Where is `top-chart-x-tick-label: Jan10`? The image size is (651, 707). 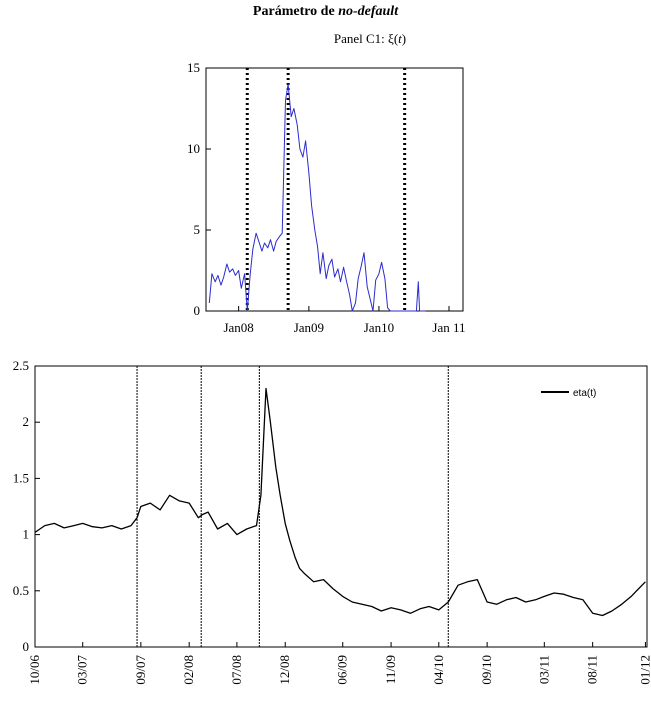
top-chart-x-tick-label: Jan10 is located at coordinates (379, 327).